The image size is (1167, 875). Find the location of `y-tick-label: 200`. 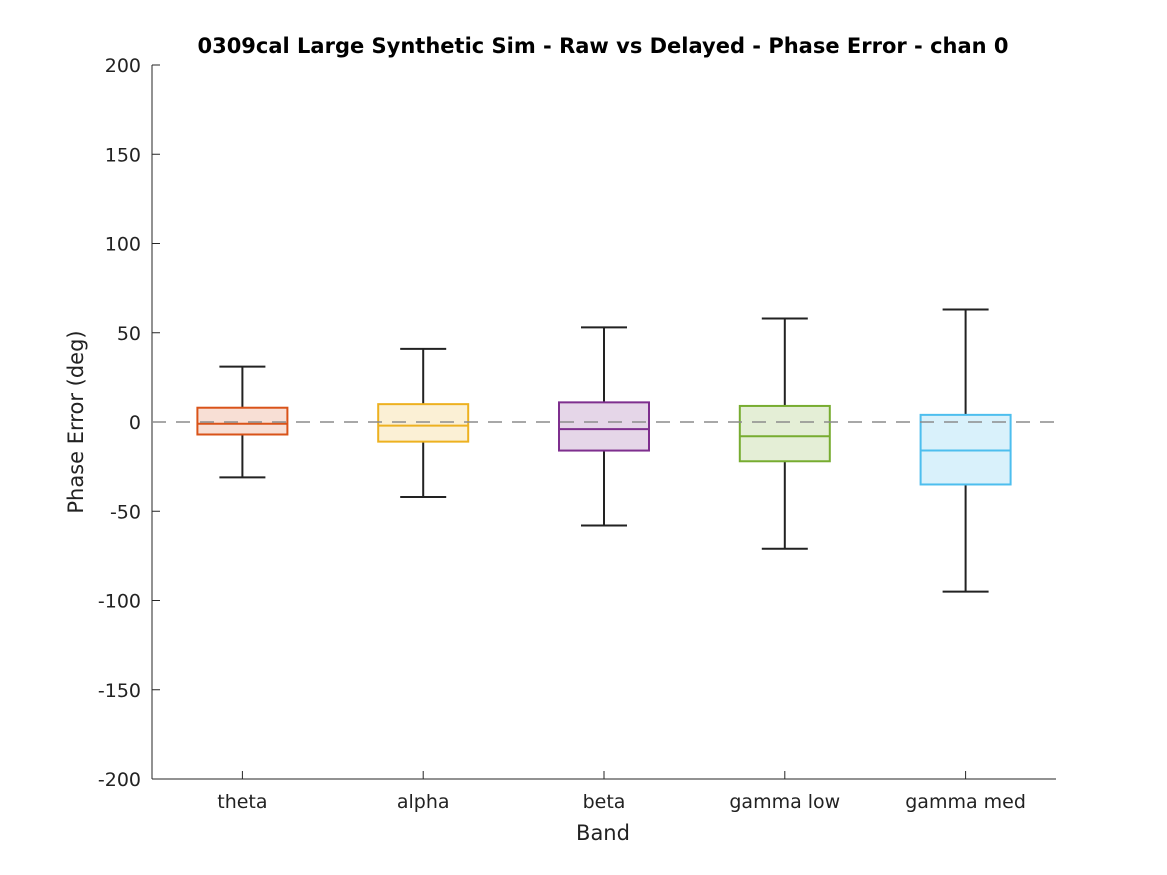

y-tick-label: 200 is located at coordinates (123, 66).